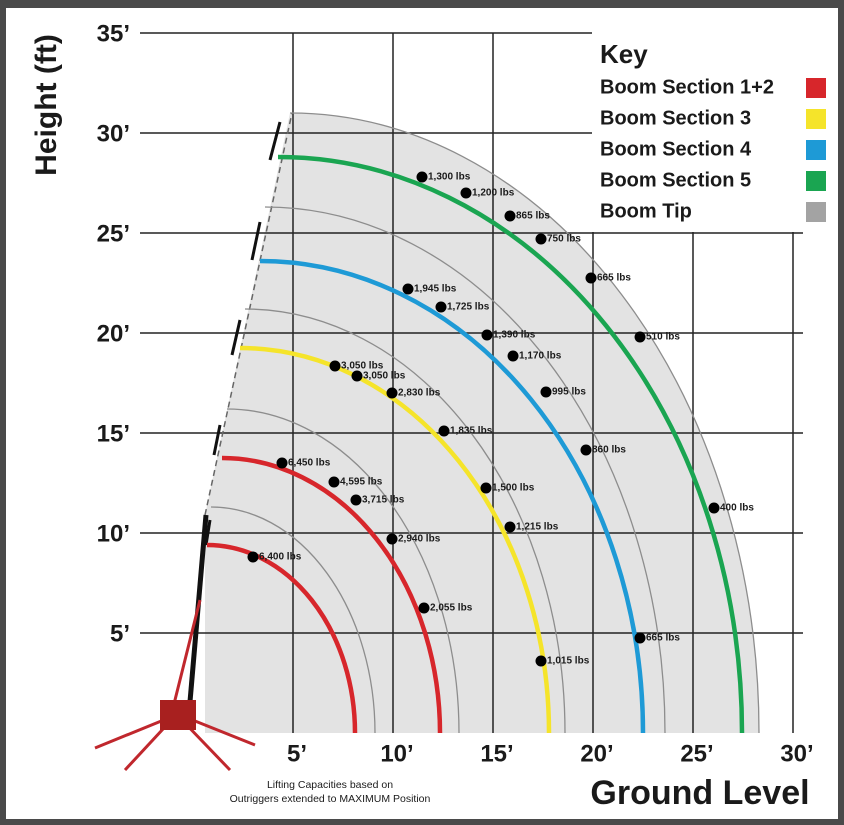  Describe the element at coordinates (280, 557) in the screenshot. I see `capacity-label: 6,400 lbs` at that location.